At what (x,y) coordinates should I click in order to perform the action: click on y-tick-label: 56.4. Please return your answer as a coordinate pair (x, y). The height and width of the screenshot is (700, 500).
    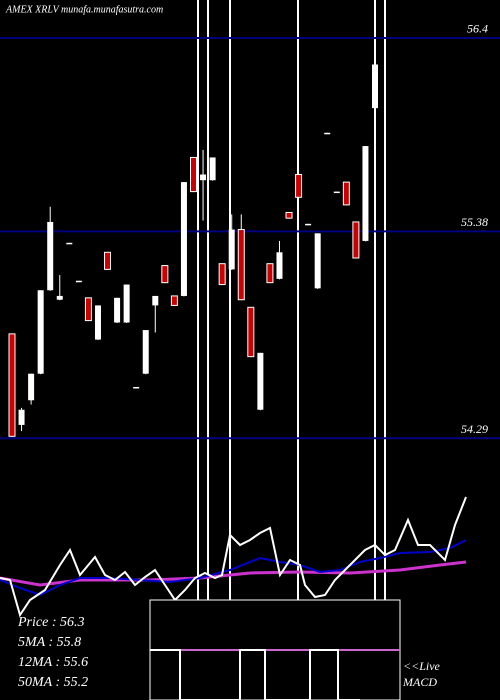
    Looking at the image, I should click on (477, 29).